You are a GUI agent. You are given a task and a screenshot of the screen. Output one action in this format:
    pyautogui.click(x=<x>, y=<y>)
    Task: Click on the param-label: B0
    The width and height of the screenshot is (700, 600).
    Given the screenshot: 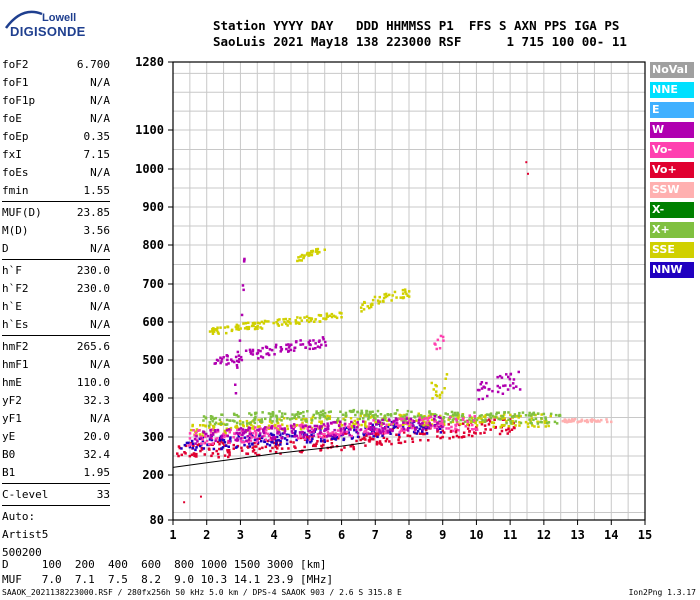 What is the action you would take?
    pyautogui.click(x=9, y=454)
    